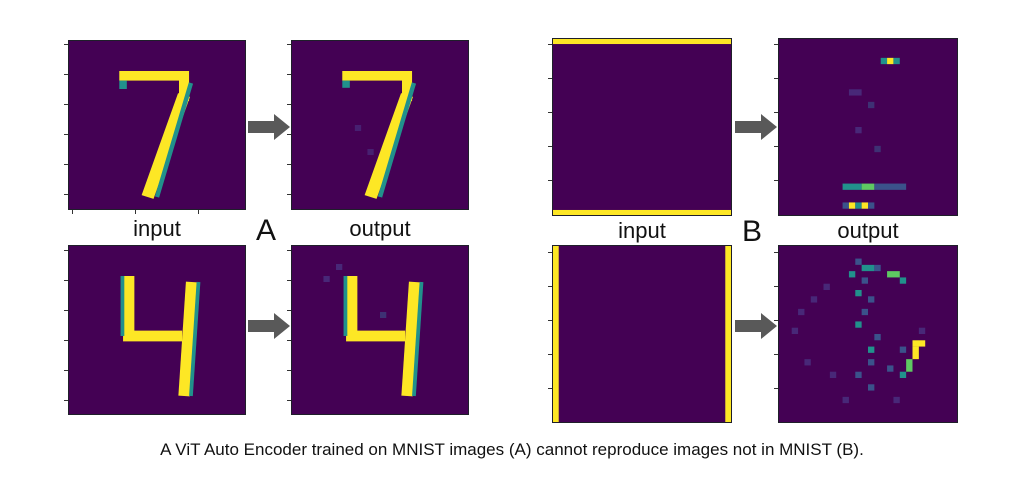  What do you see at coordinates (752, 231) in the screenshot?
I see `group-b-letter: B` at bounding box center [752, 231].